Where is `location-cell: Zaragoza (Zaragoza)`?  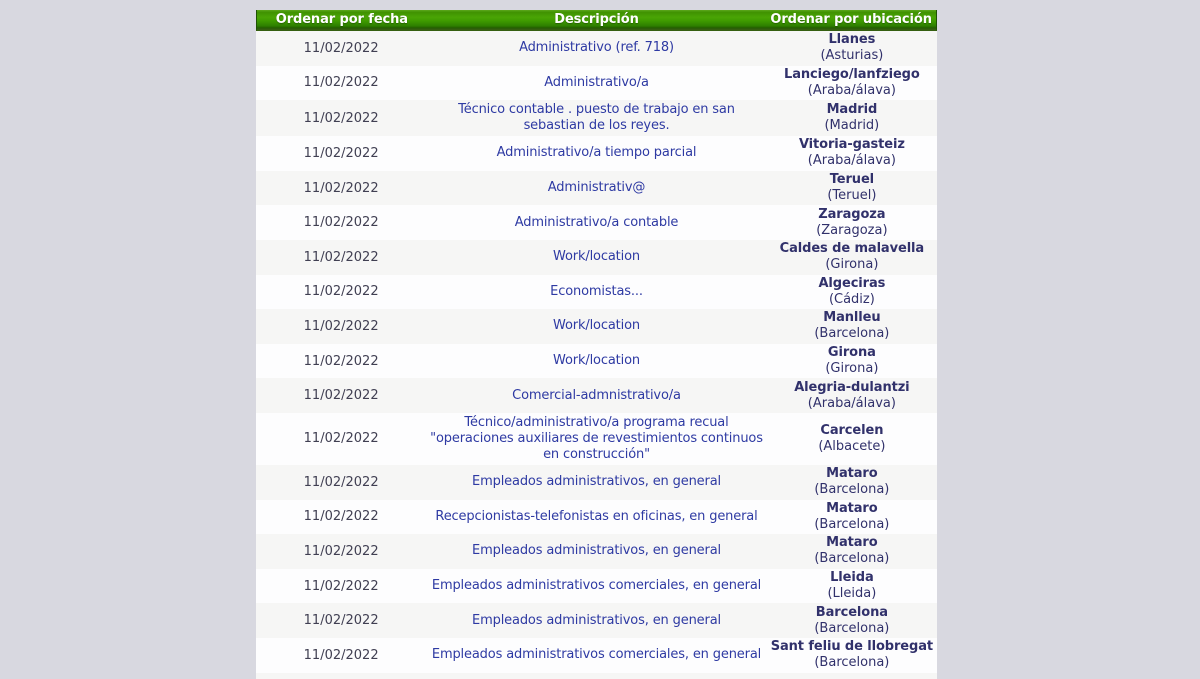 location-cell: Zaragoza (Zaragoza) is located at coordinates (852, 222).